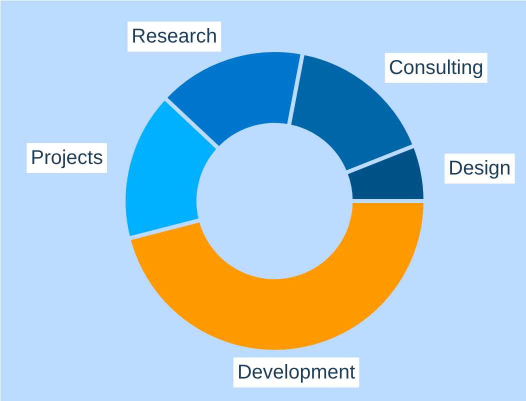 The width and height of the screenshot is (526, 401). Describe the element at coordinates (479, 169) in the screenshot. I see `slice-label: Design` at that location.